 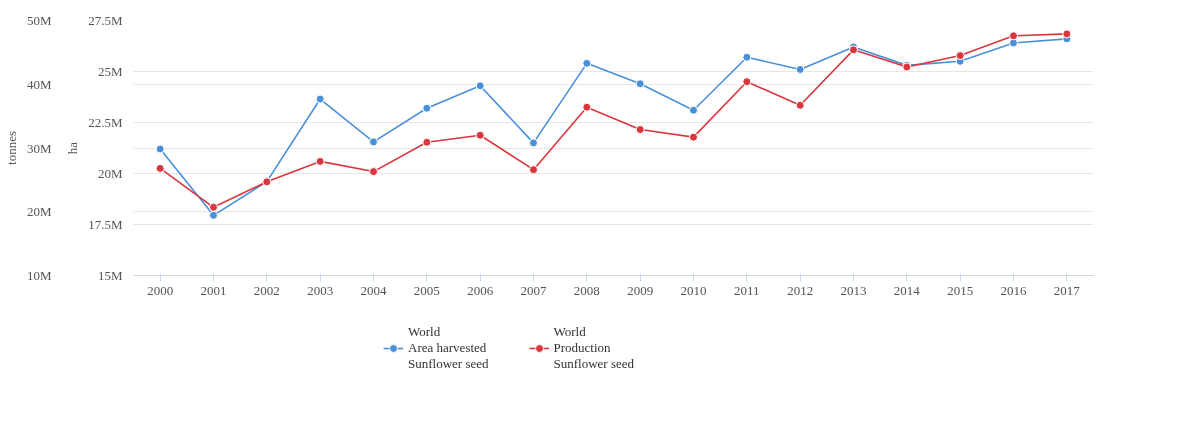 What do you see at coordinates (480, 290) in the screenshot?
I see `x-tick-label: 2006` at bounding box center [480, 290].